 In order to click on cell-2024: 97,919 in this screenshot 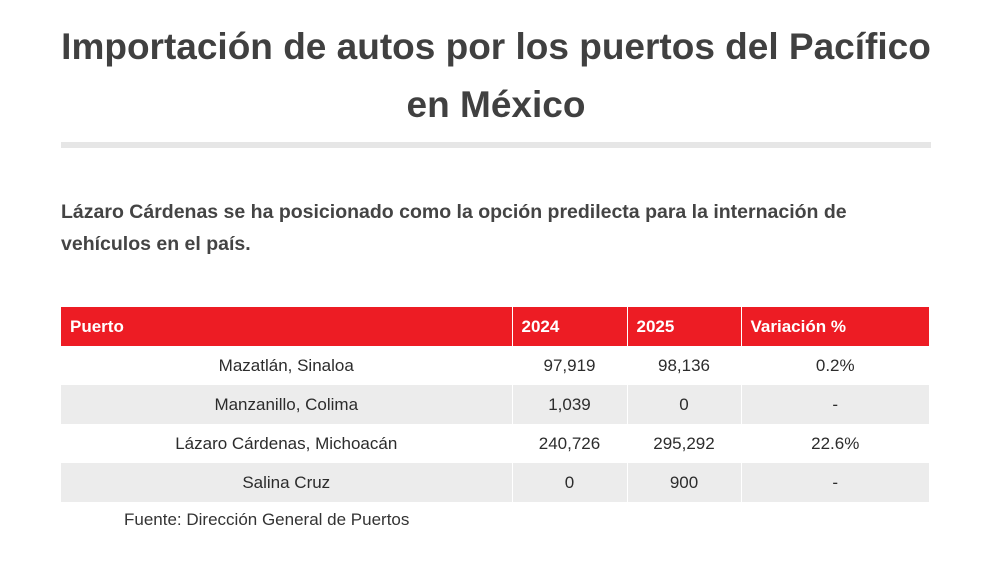, I will do `click(569, 365)`.